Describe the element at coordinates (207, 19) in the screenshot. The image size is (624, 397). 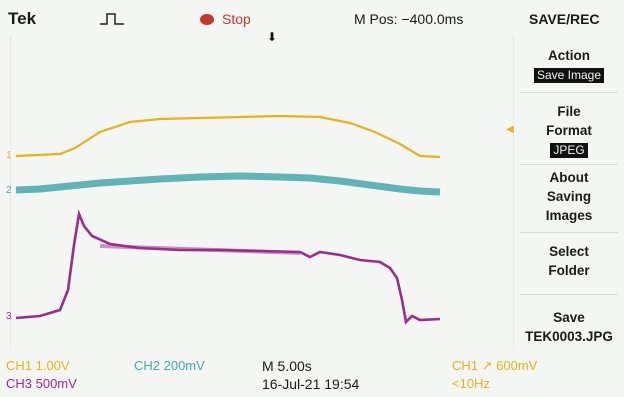
I see `stop-indicator-icon` at that location.